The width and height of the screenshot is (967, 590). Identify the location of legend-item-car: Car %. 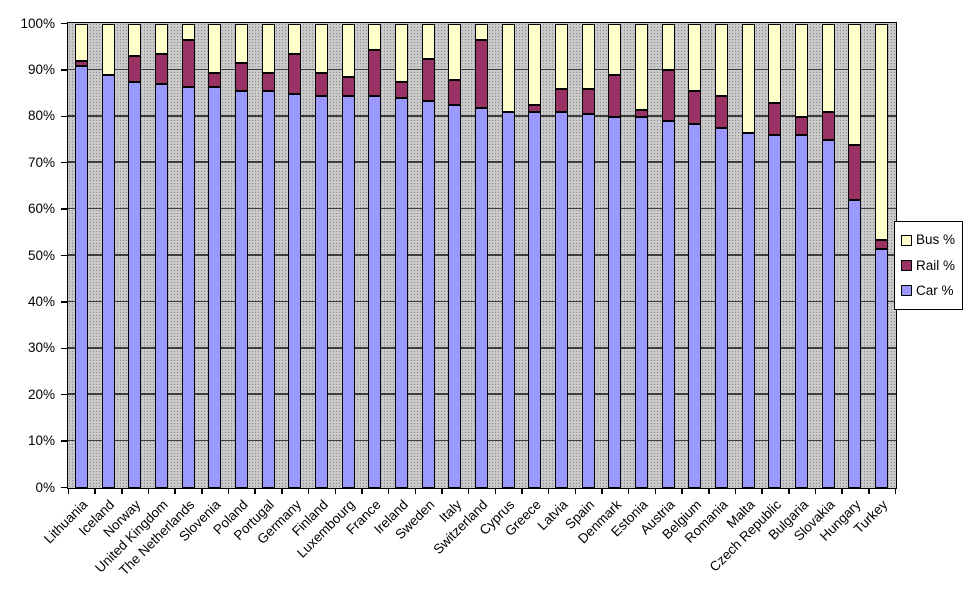
(931, 290).